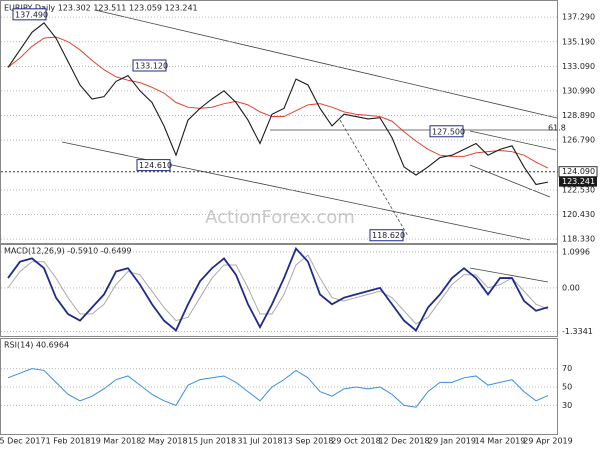 This screenshot has height=450, width=600. What do you see at coordinates (567, 368) in the screenshot?
I see `y-tick-label: 70` at bounding box center [567, 368].